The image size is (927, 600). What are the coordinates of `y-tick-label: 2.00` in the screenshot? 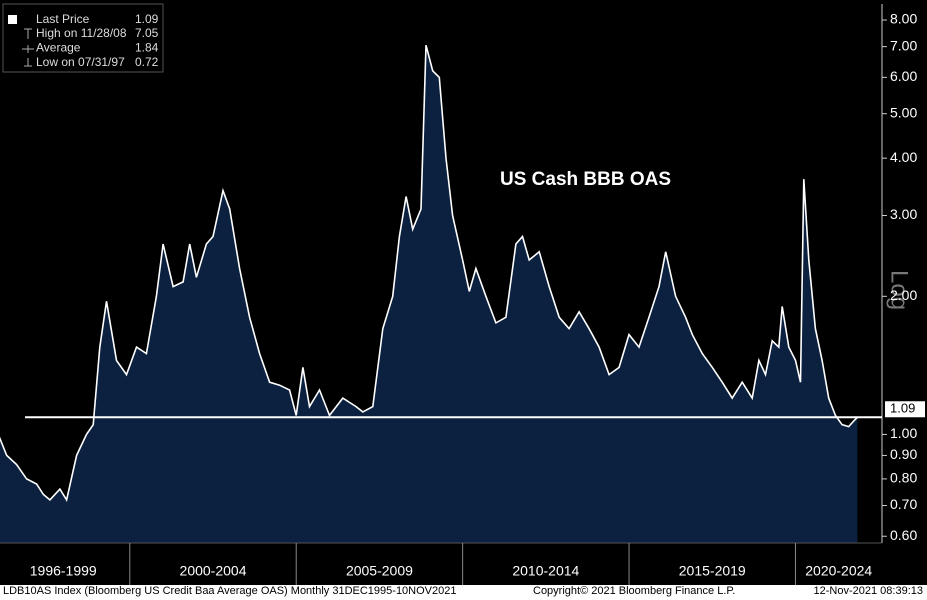 It's located at (903, 295).